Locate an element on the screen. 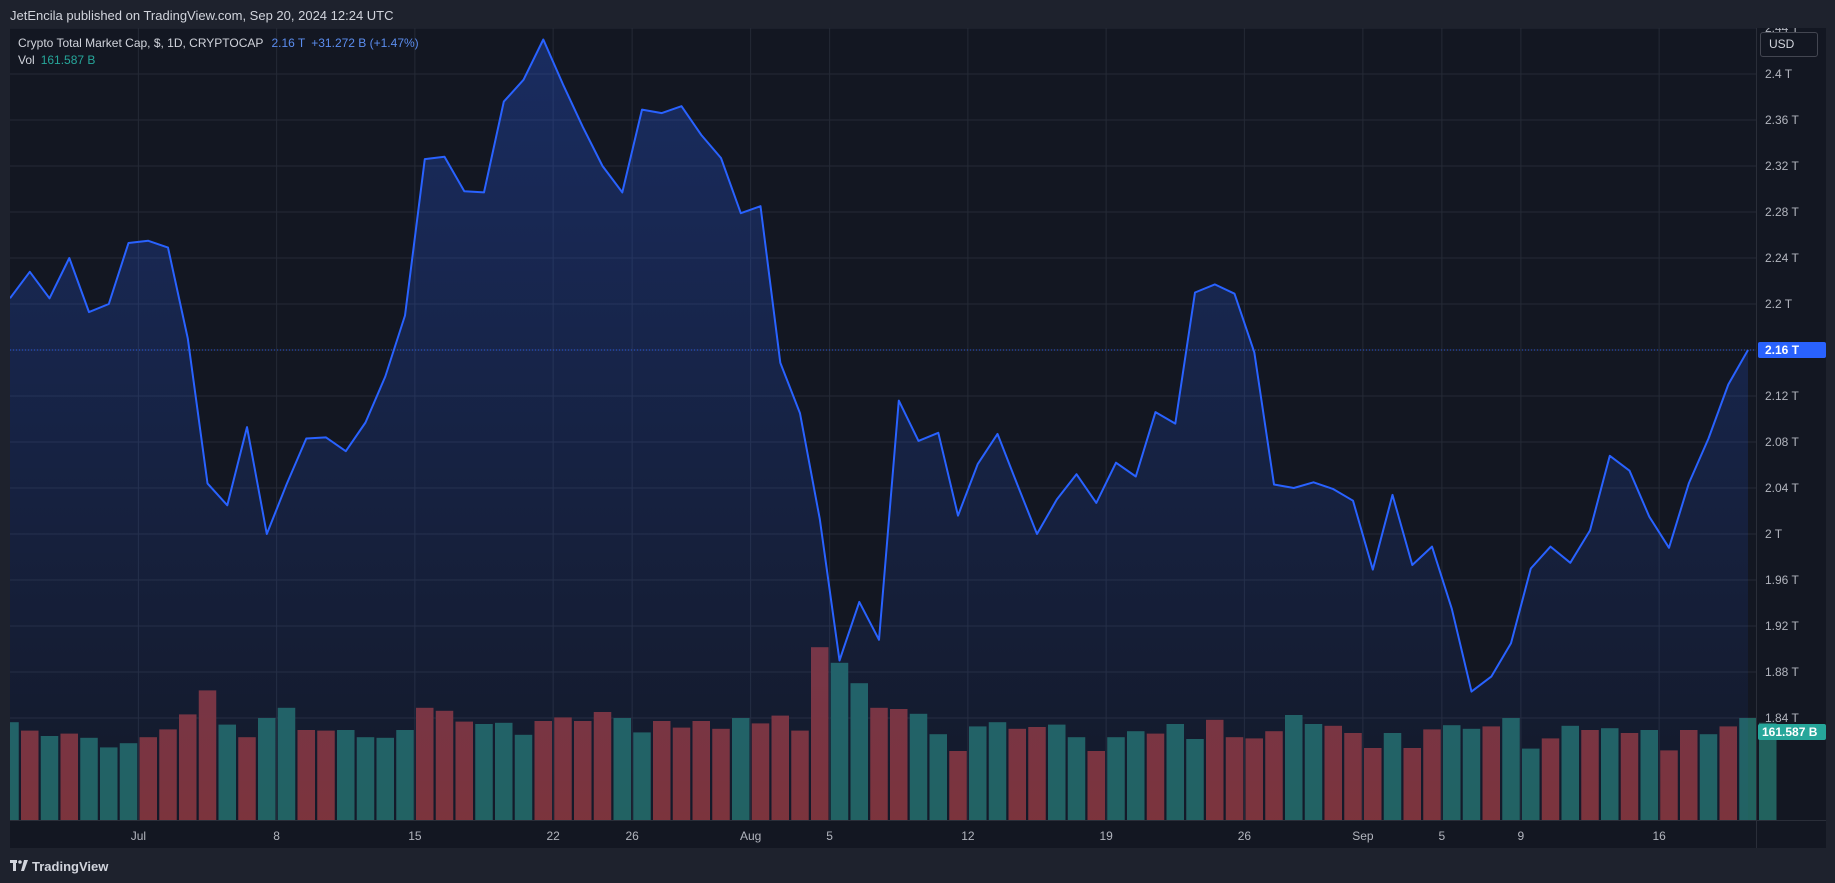  x-tick-label: 9 is located at coordinates (1521, 836).